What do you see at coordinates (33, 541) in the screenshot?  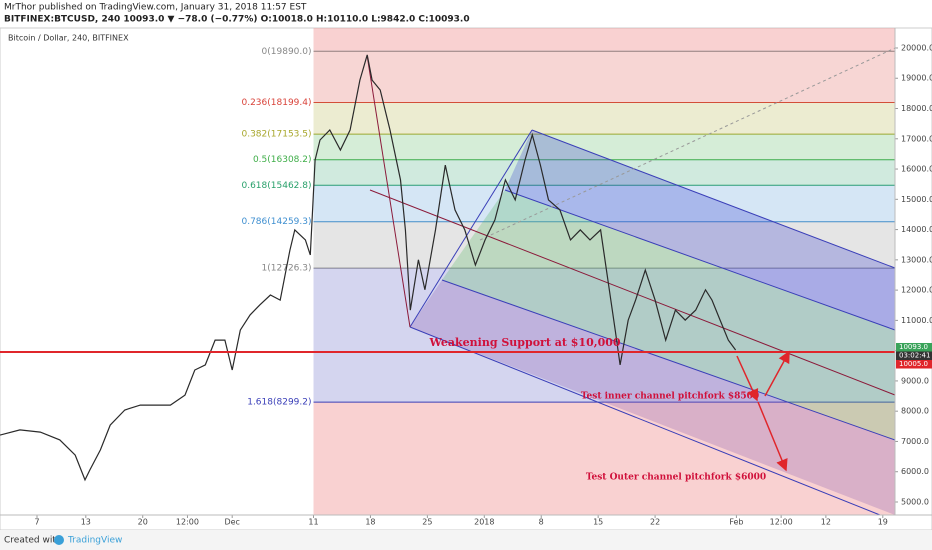 I see `footer-prefix: Created with` at bounding box center [33, 541].